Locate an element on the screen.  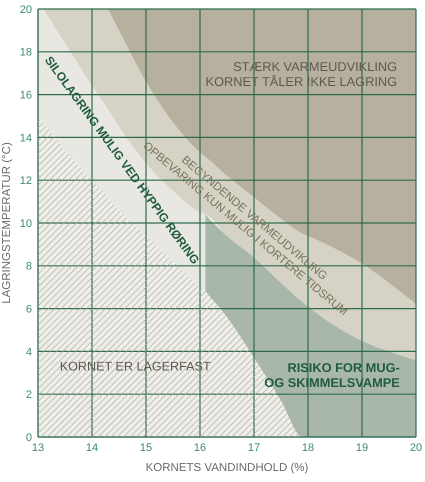
x-tick-label: 17 is located at coordinates (254, 448).